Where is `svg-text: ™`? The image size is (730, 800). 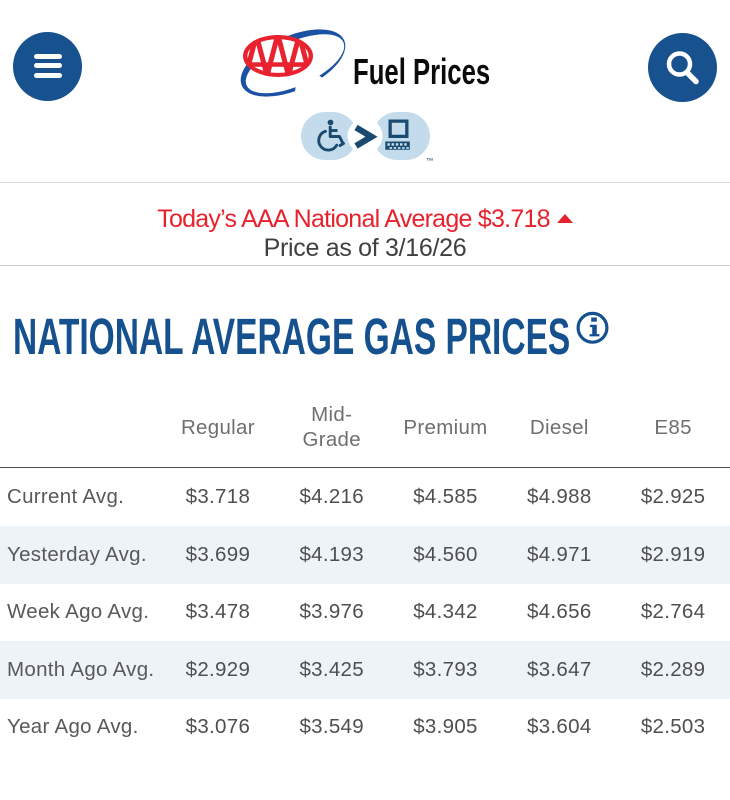
svg-text: ™ is located at coordinates (430, 160).